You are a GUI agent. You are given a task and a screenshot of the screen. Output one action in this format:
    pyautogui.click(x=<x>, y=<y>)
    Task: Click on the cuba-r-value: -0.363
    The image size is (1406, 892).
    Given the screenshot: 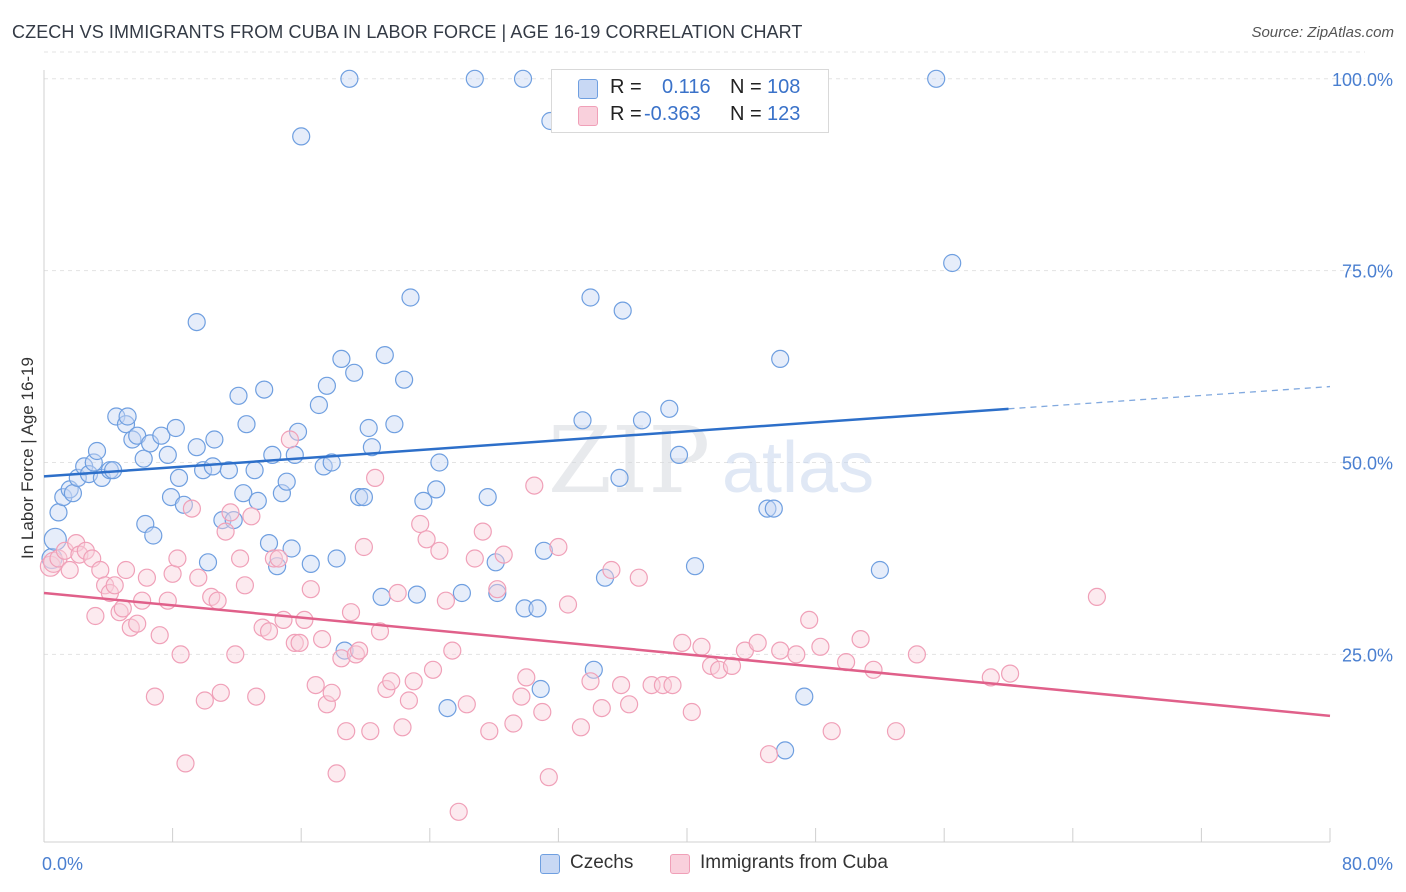 What is the action you would take?
    pyautogui.click(x=672, y=114)
    